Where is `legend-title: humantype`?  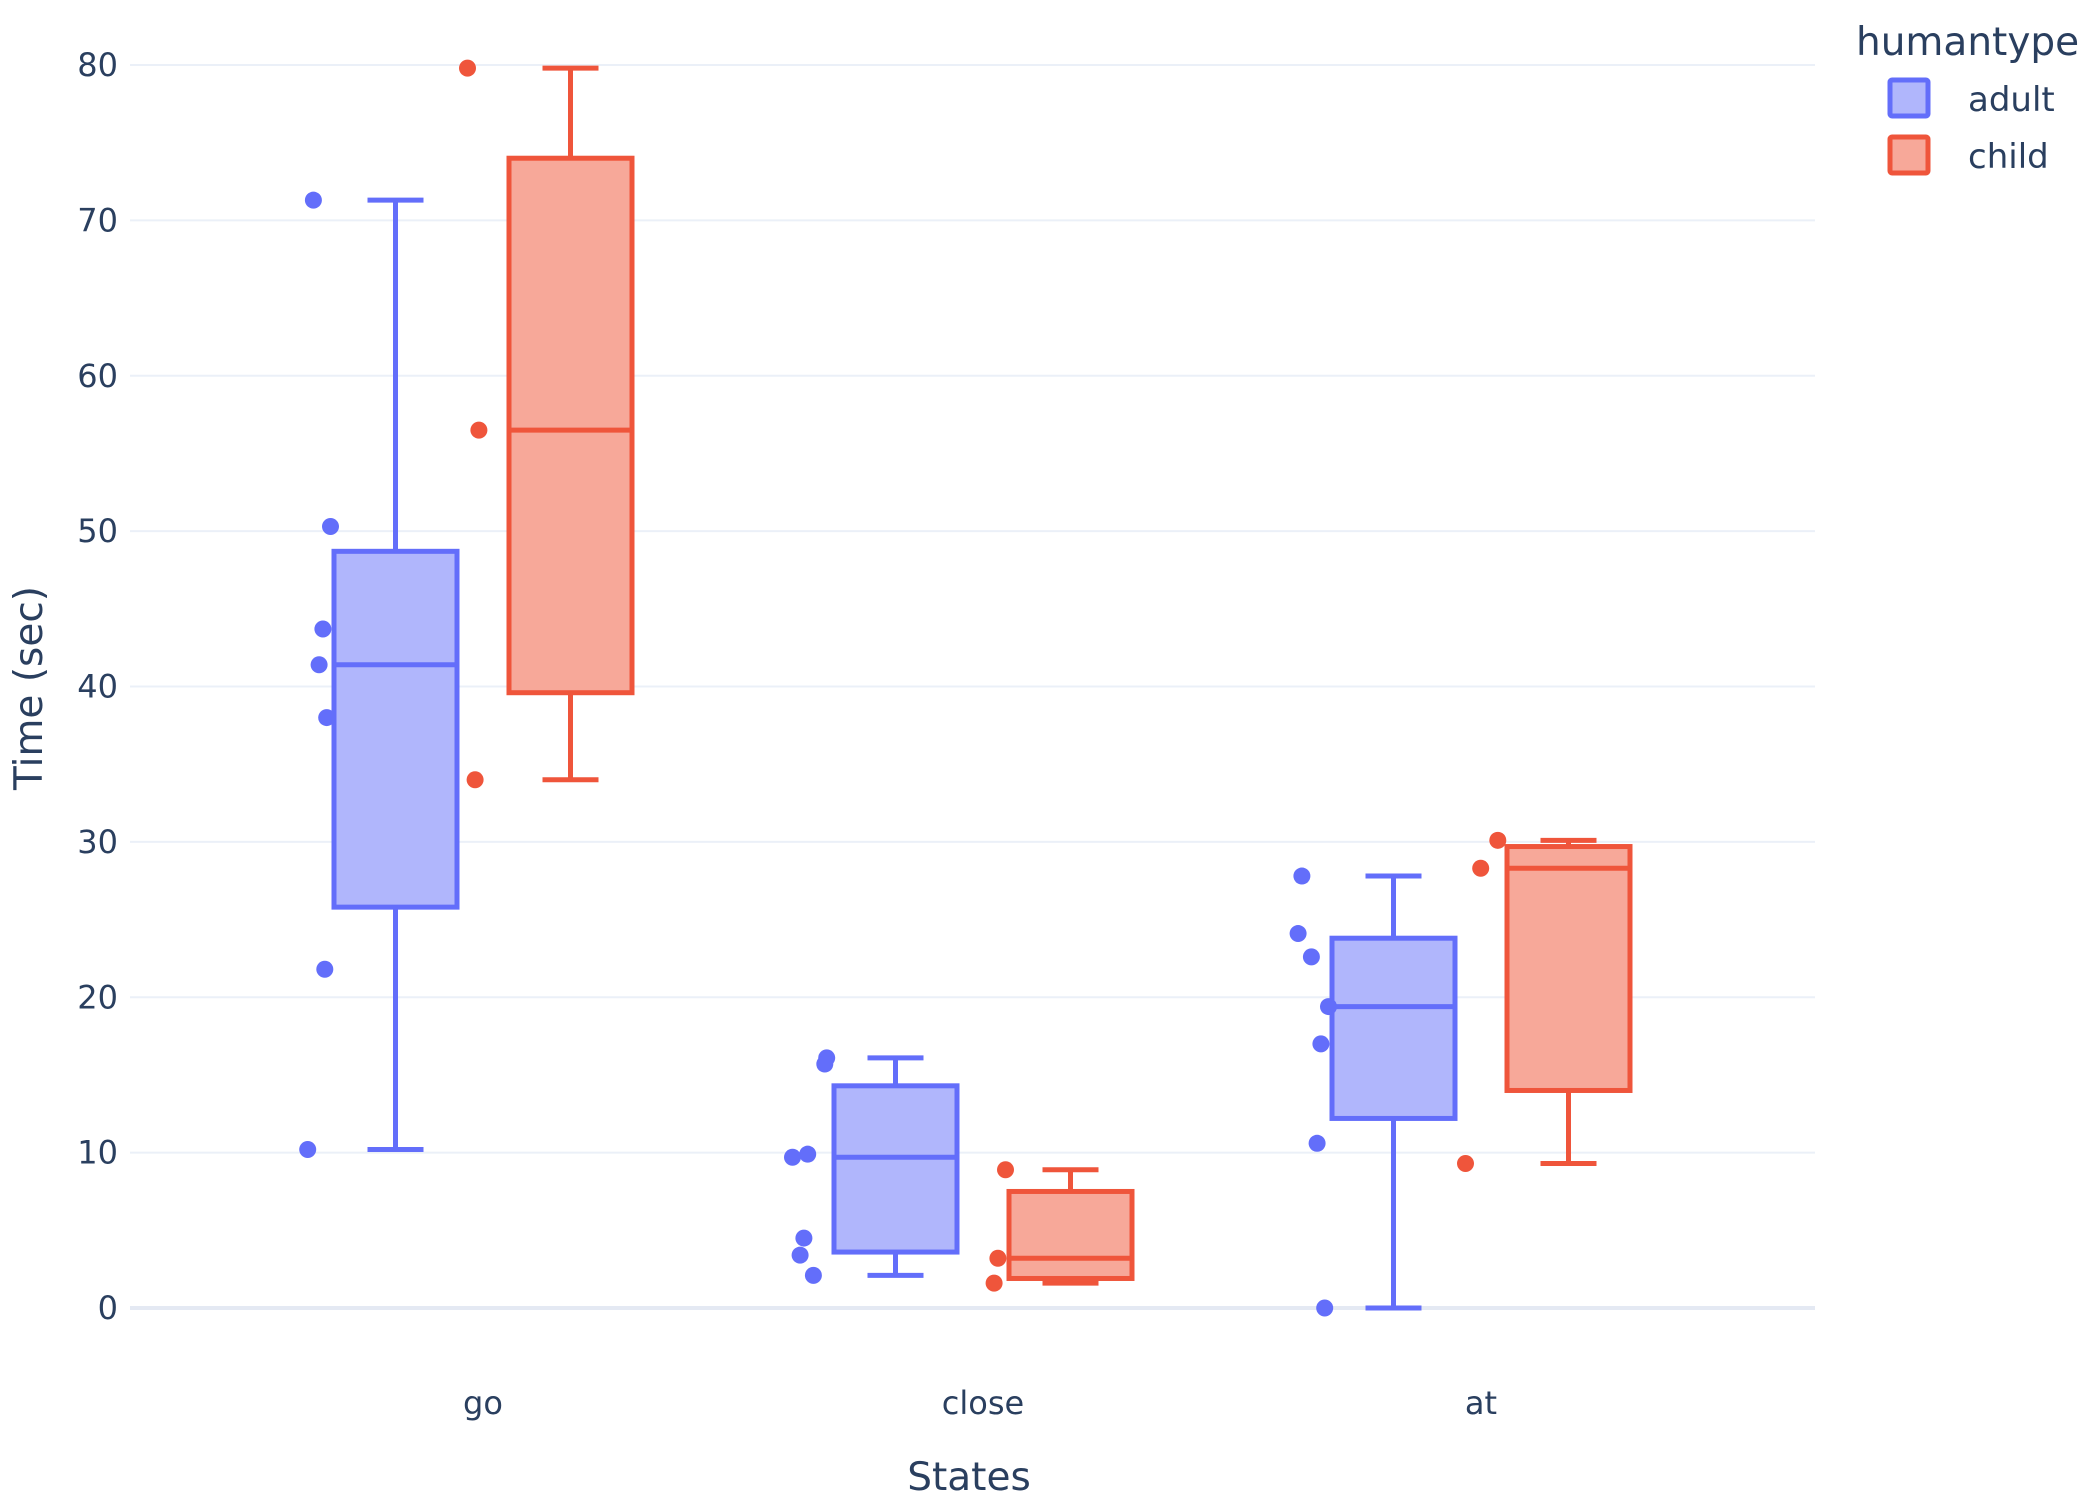
legend-title: humantype is located at coordinates (1967, 42).